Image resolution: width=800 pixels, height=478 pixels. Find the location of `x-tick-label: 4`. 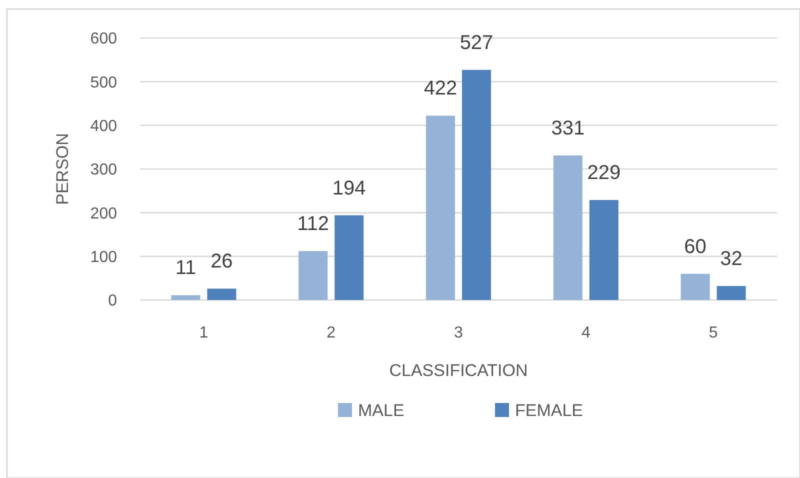

x-tick-label: 4 is located at coordinates (585, 333).